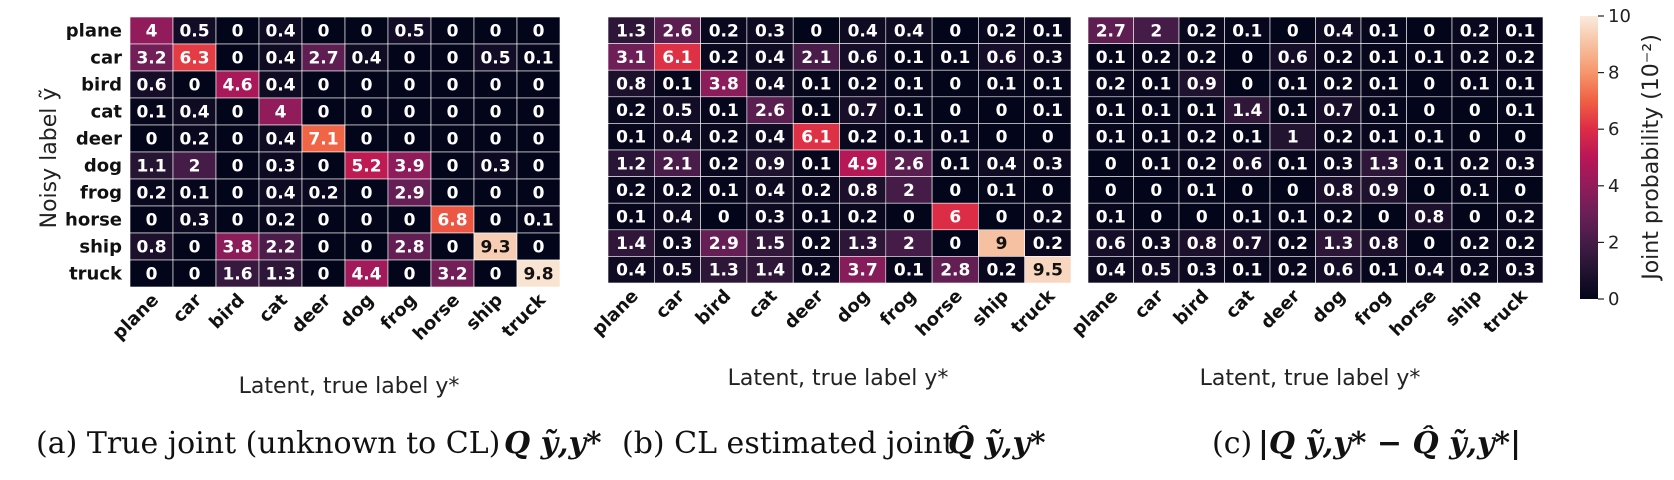  What do you see at coordinates (409, 167) in the screenshot?
I see `cell-value-label: 3.9` at bounding box center [409, 167].